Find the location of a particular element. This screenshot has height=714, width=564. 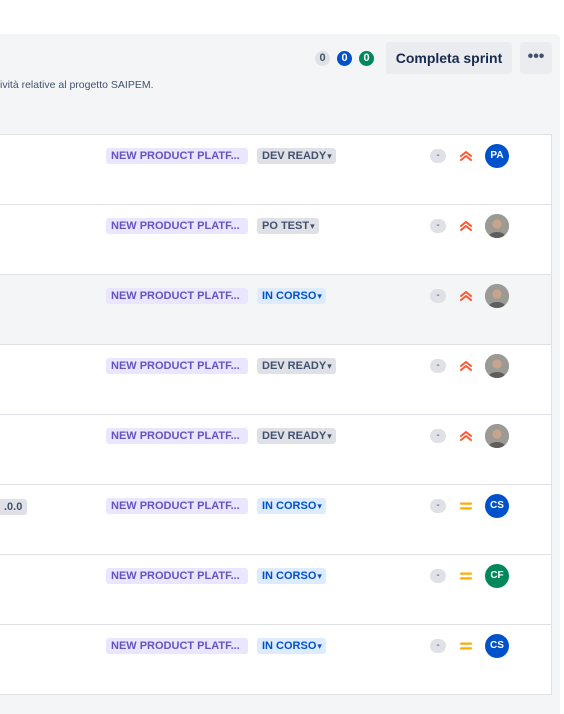

in-progress-count-badge: 0 is located at coordinates (344, 58).